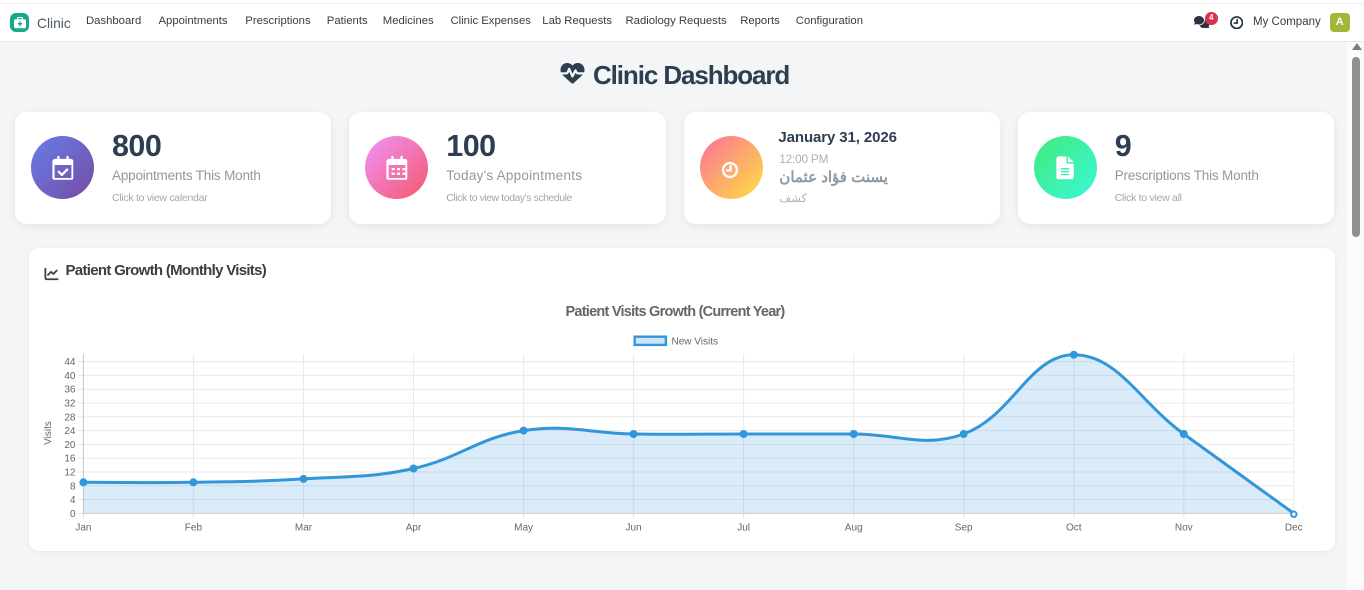 Image resolution: width=1364 pixels, height=590 pixels. What do you see at coordinates (523, 528) in the screenshot?
I see `svg-text: May` at bounding box center [523, 528].